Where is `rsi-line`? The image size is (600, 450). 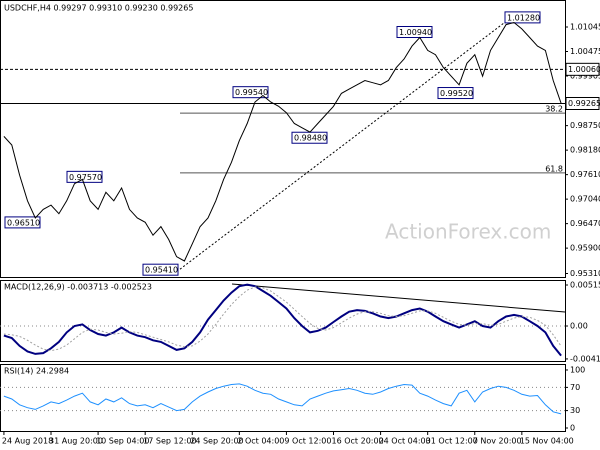
rsi-line is located at coordinates (282, 399).